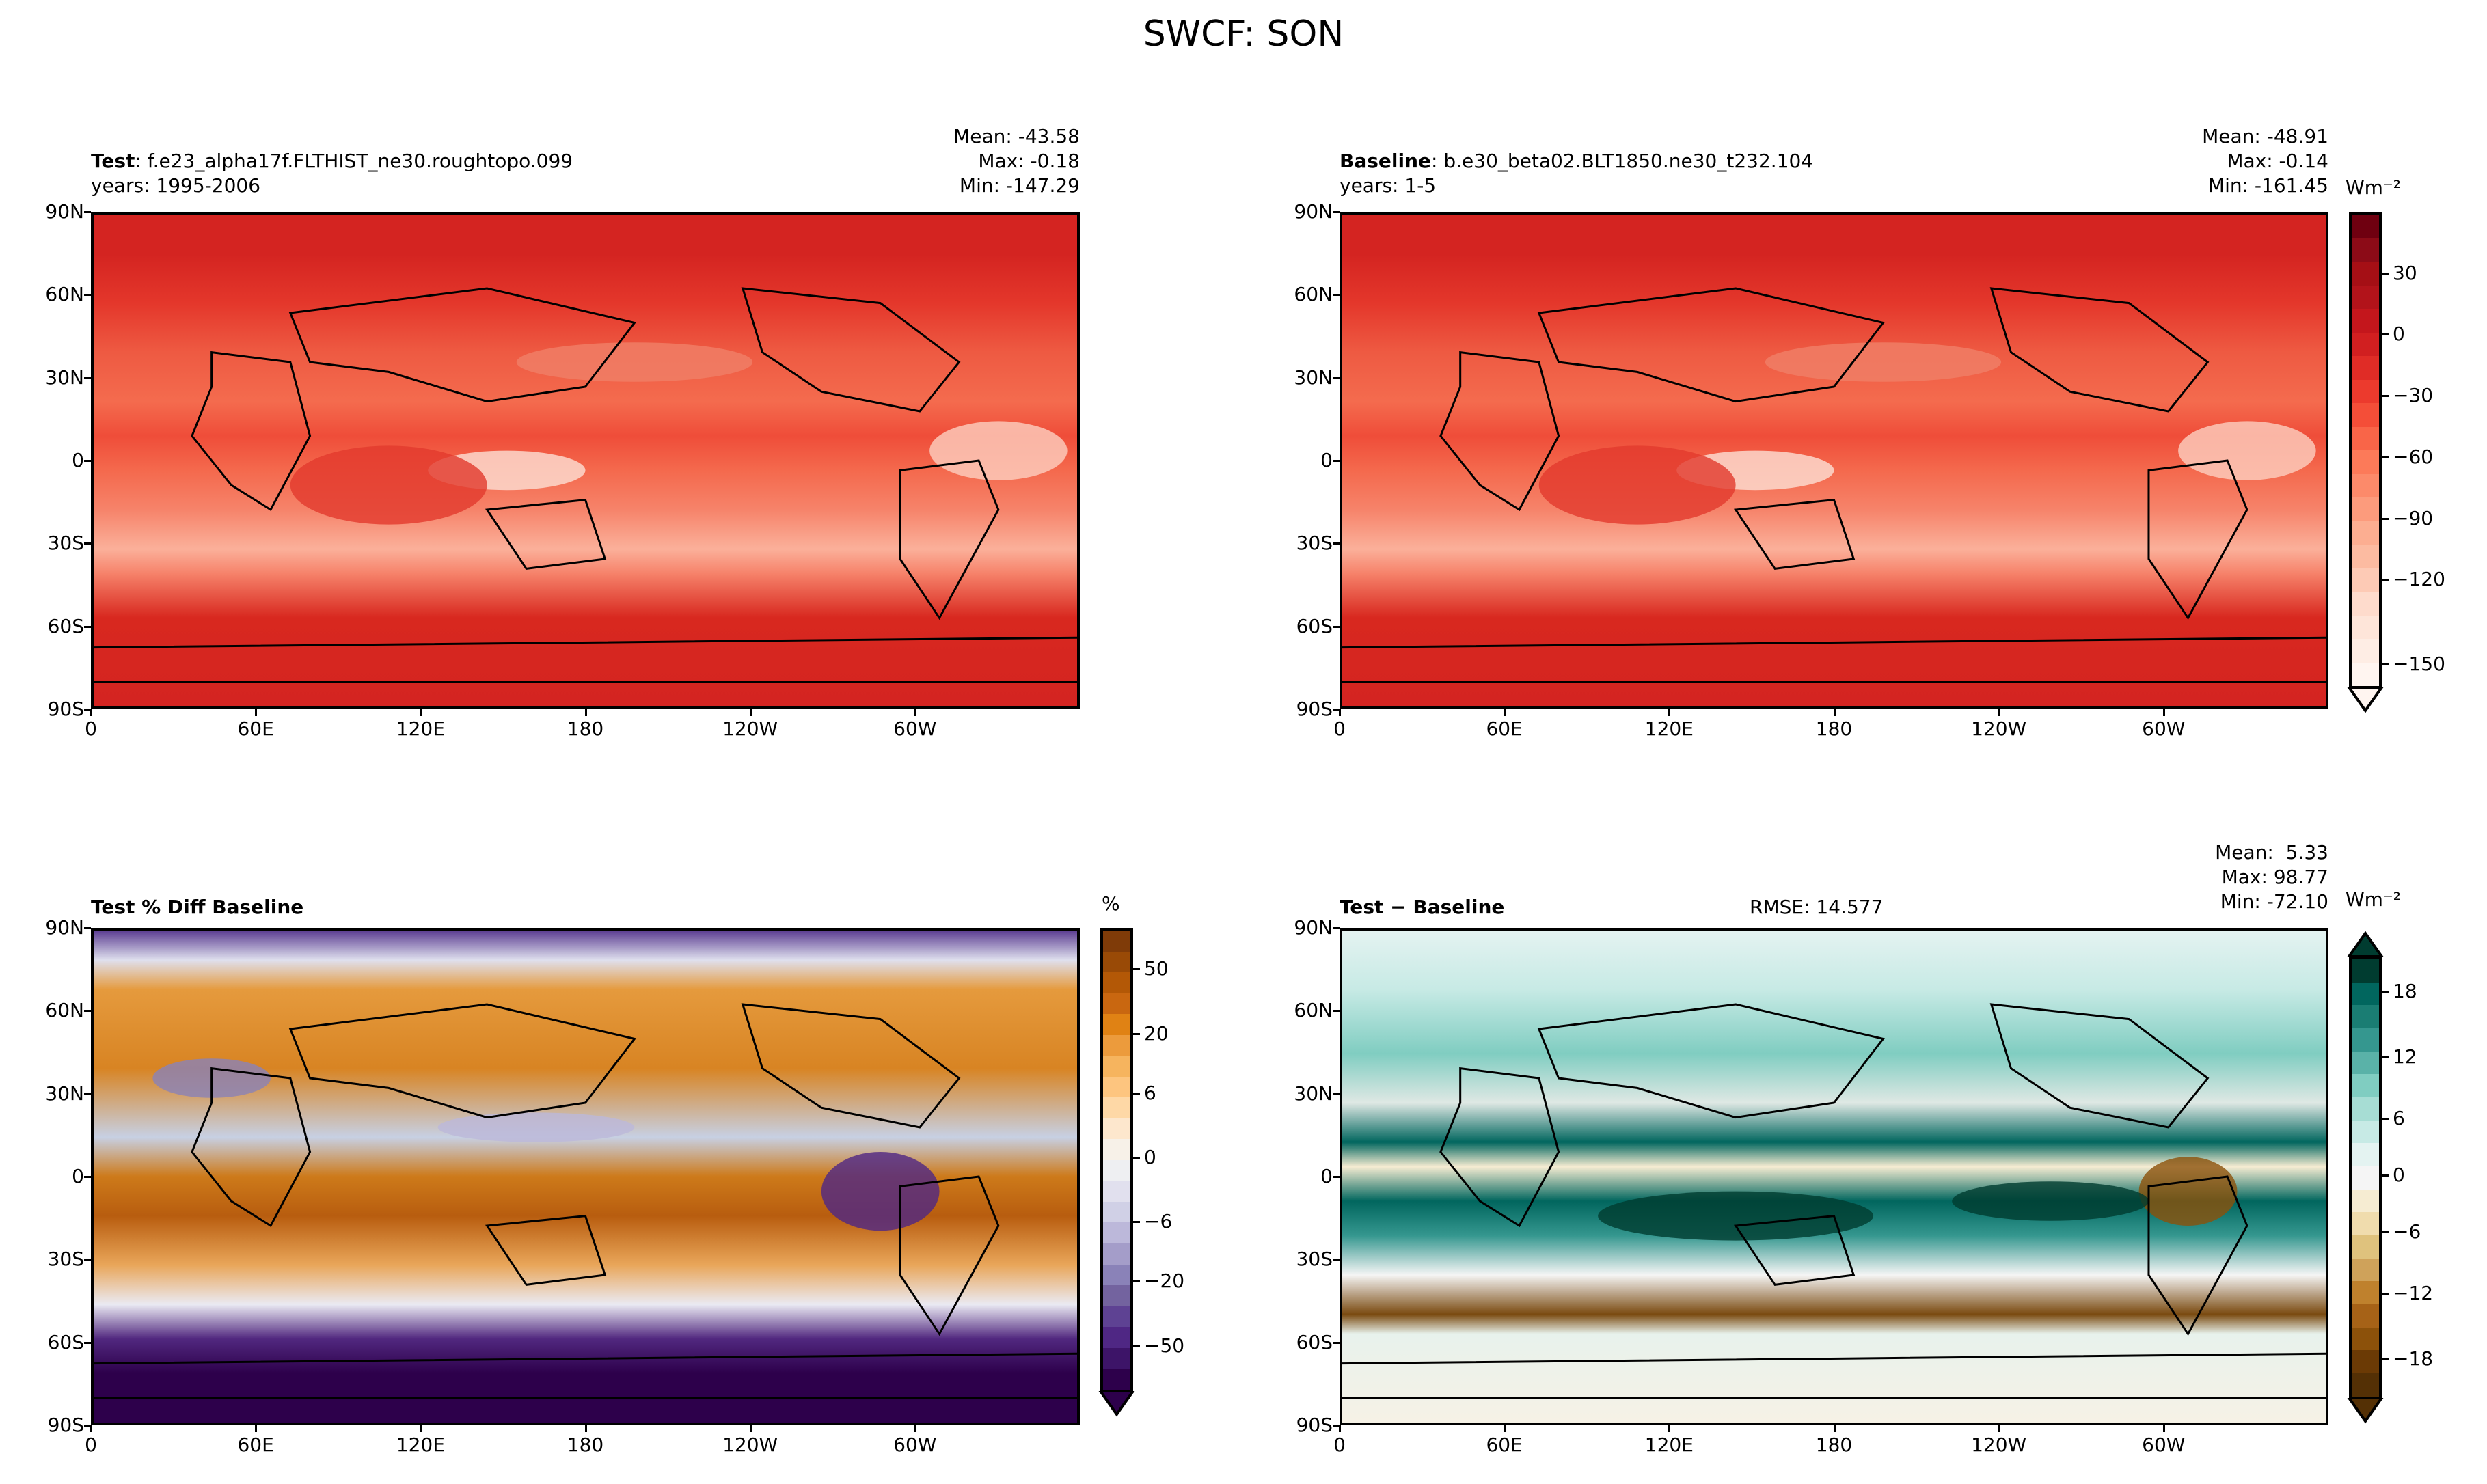 The image size is (2487, 1484). Describe the element at coordinates (65, 1259) in the screenshot. I see `y-tick-label: 30S` at that location.